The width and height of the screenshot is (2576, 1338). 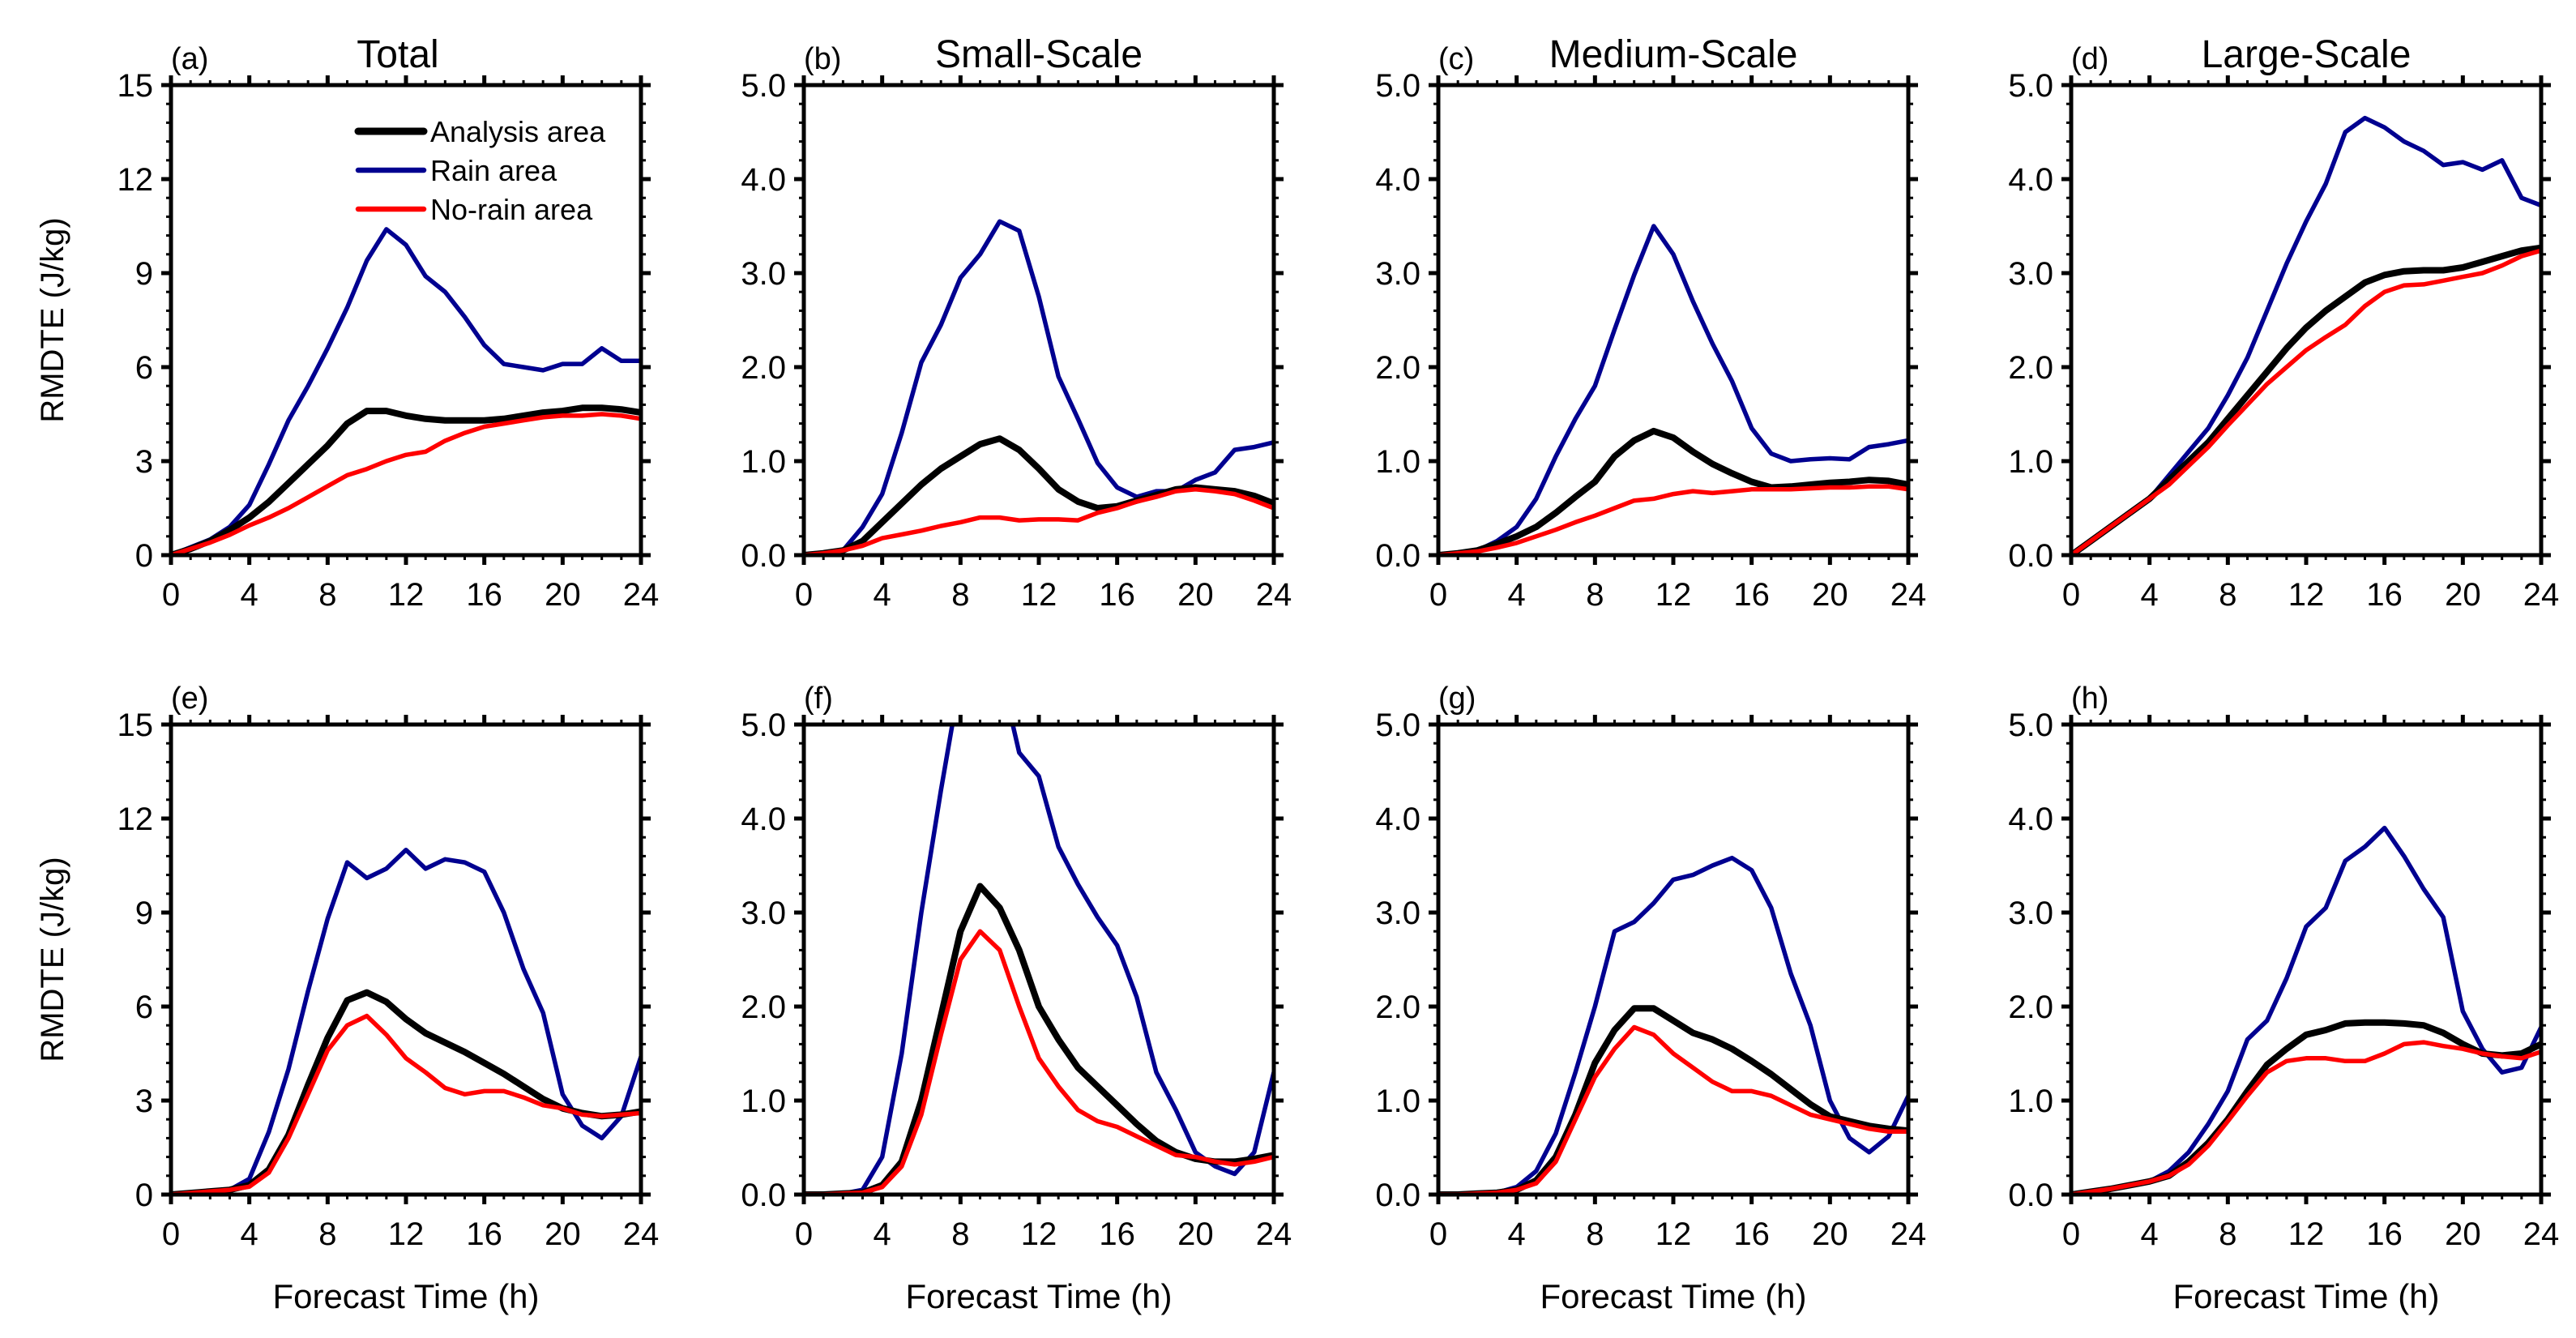 What do you see at coordinates (144, 556) in the screenshot?
I see `y-tick-label: 0` at bounding box center [144, 556].